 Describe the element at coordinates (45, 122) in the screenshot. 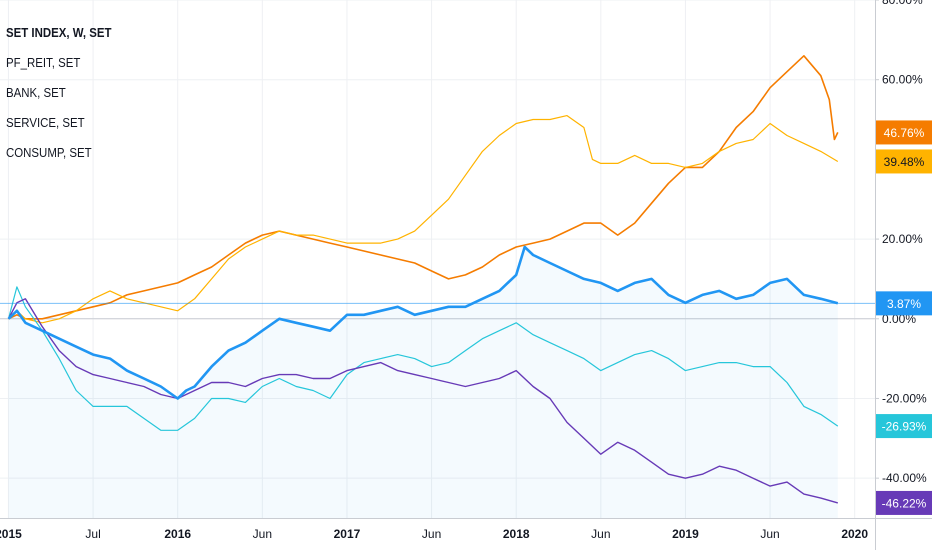

I see `legend-item-service: SERVICE, SET` at that location.